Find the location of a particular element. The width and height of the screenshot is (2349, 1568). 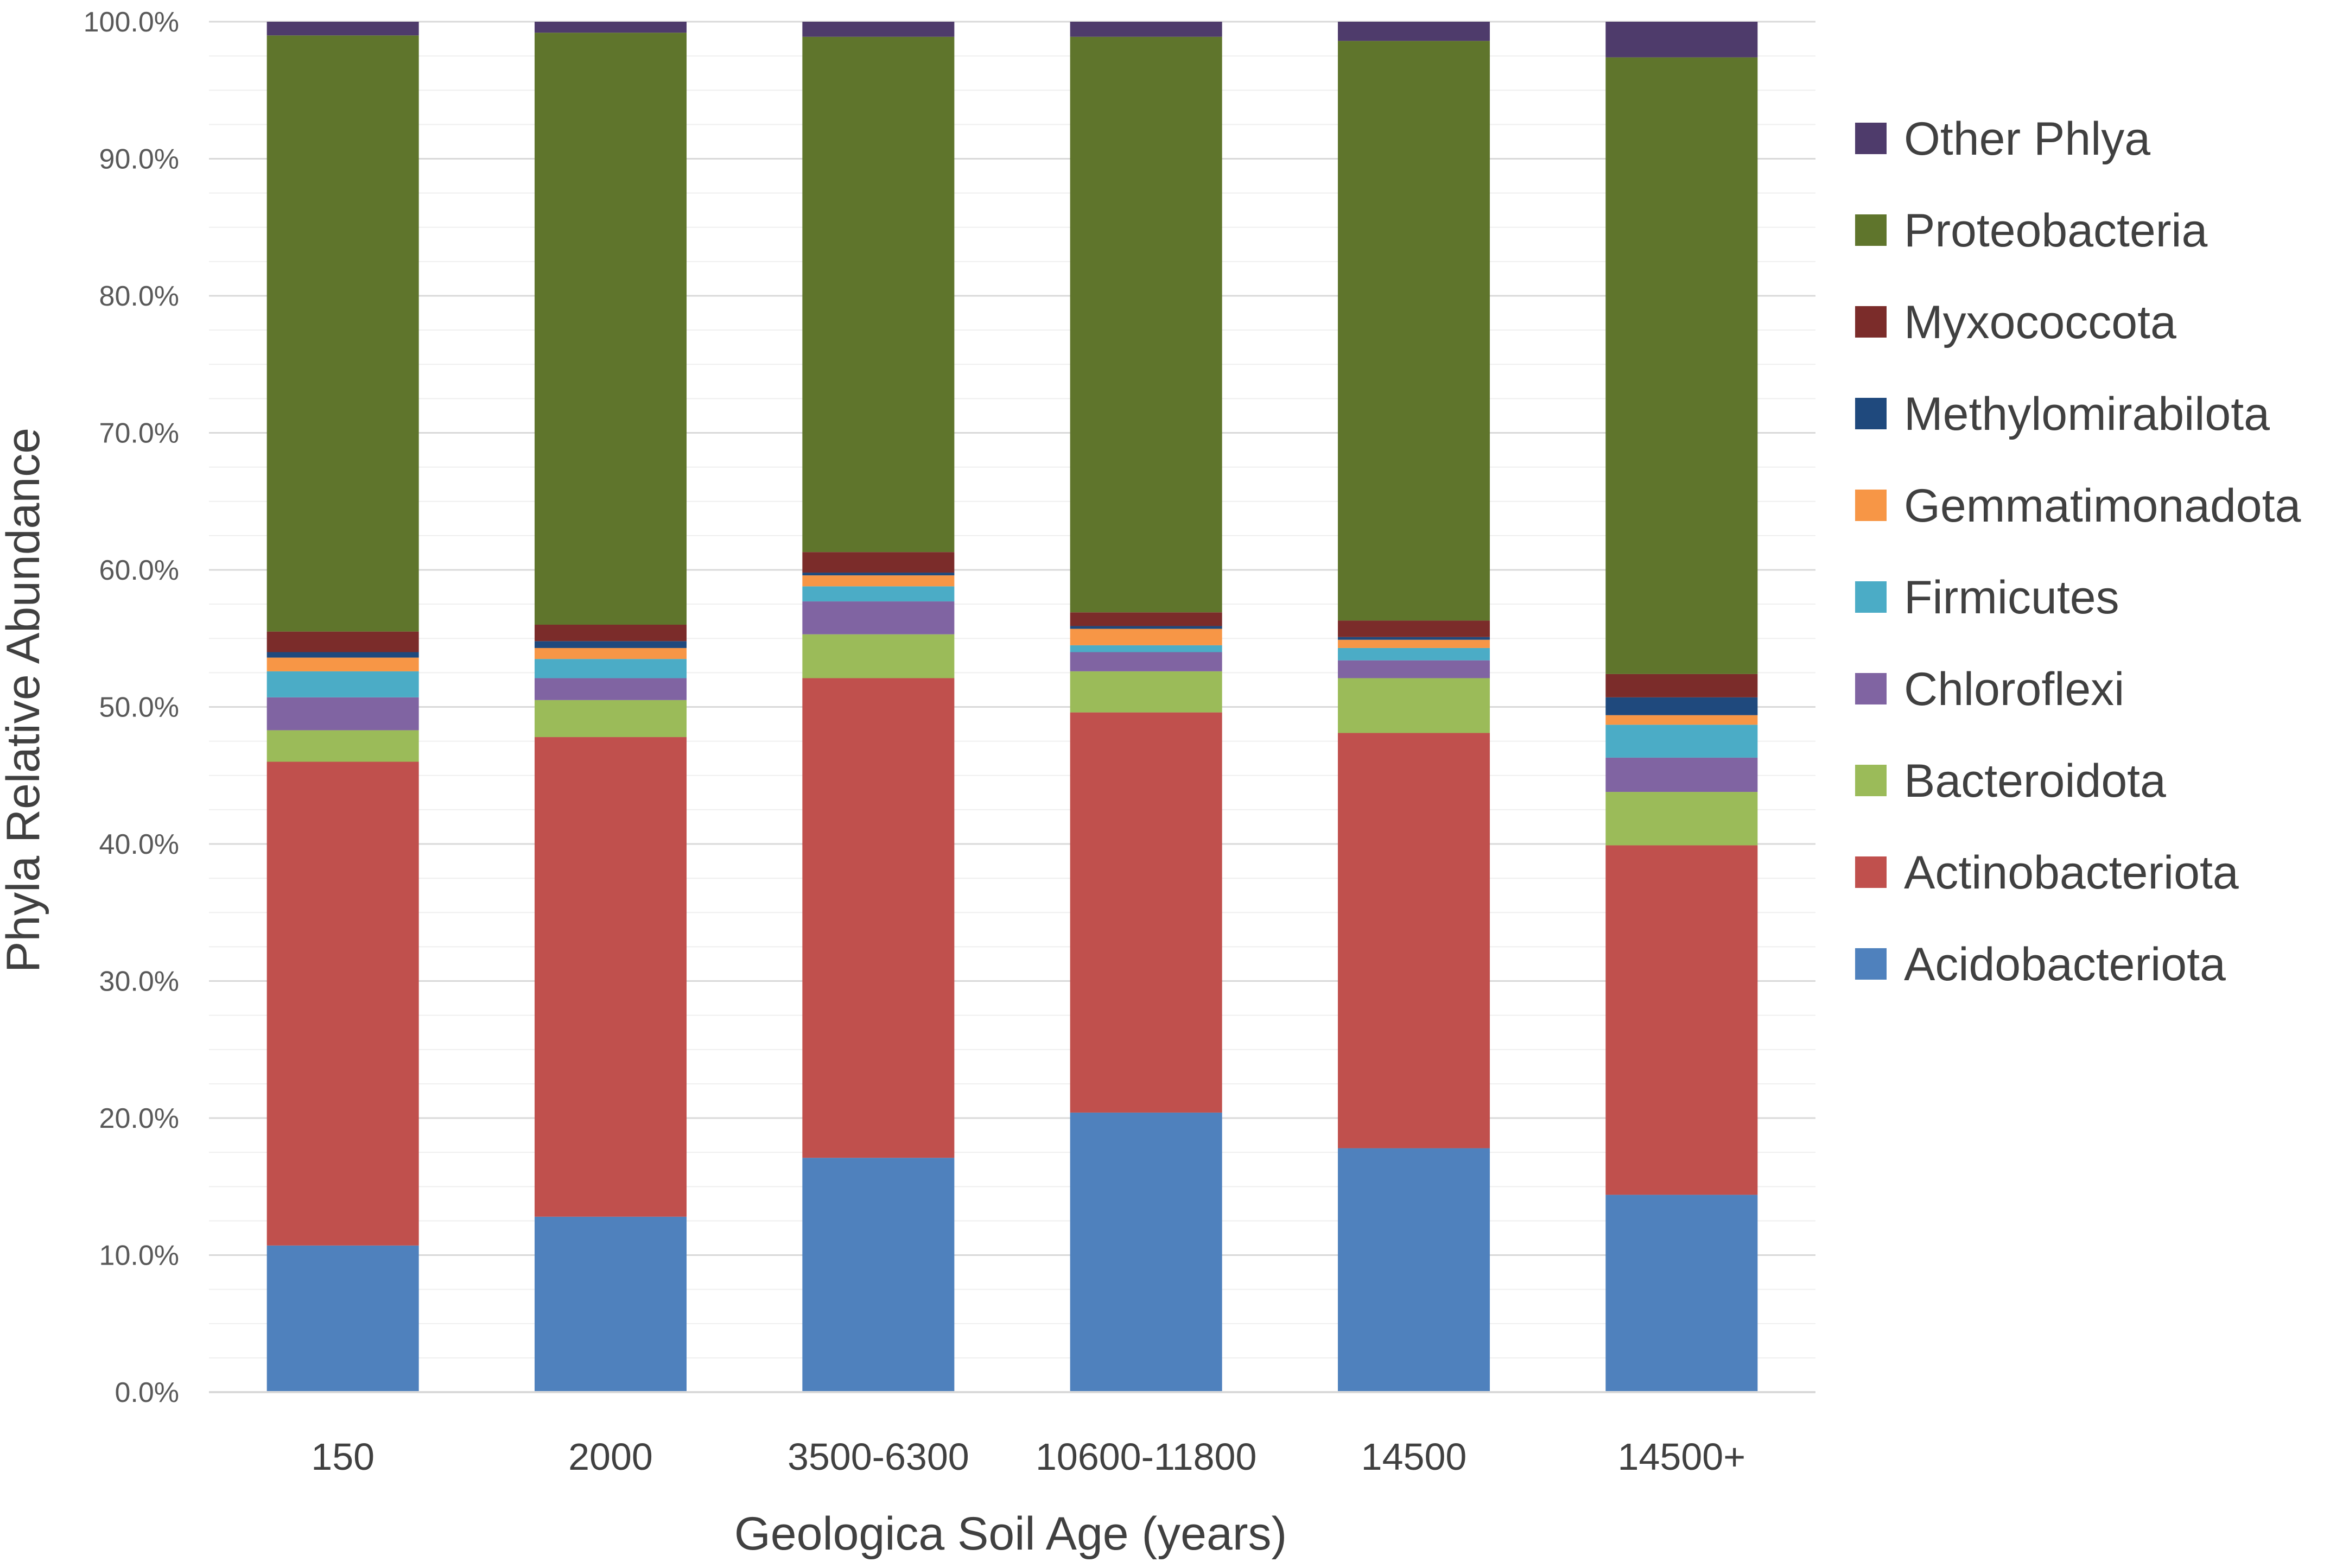

legend-label: Firmicutes is located at coordinates (2011, 598).